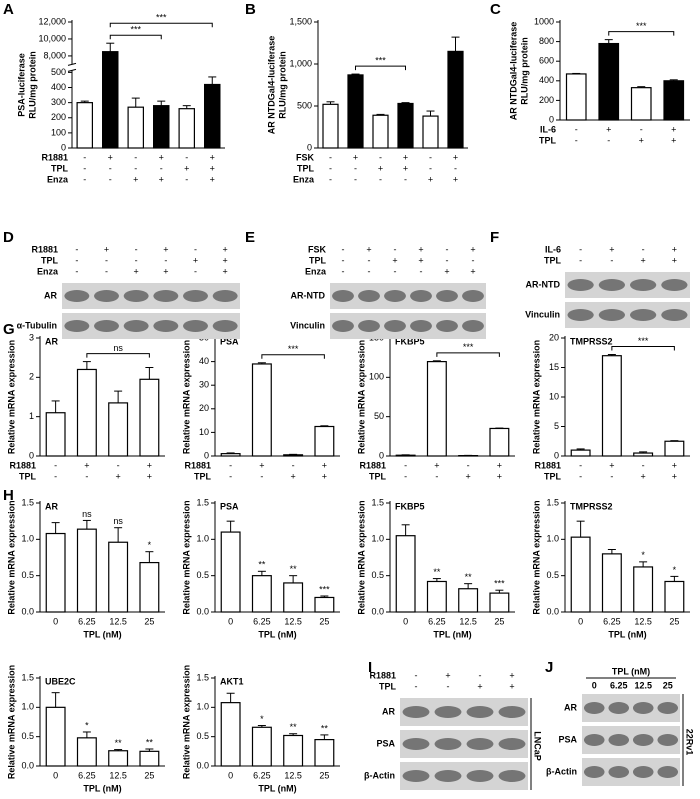 This screenshot has width=700, height=799. Describe the element at coordinates (9, 329) in the screenshot. I see `panel-letter: G` at that location.